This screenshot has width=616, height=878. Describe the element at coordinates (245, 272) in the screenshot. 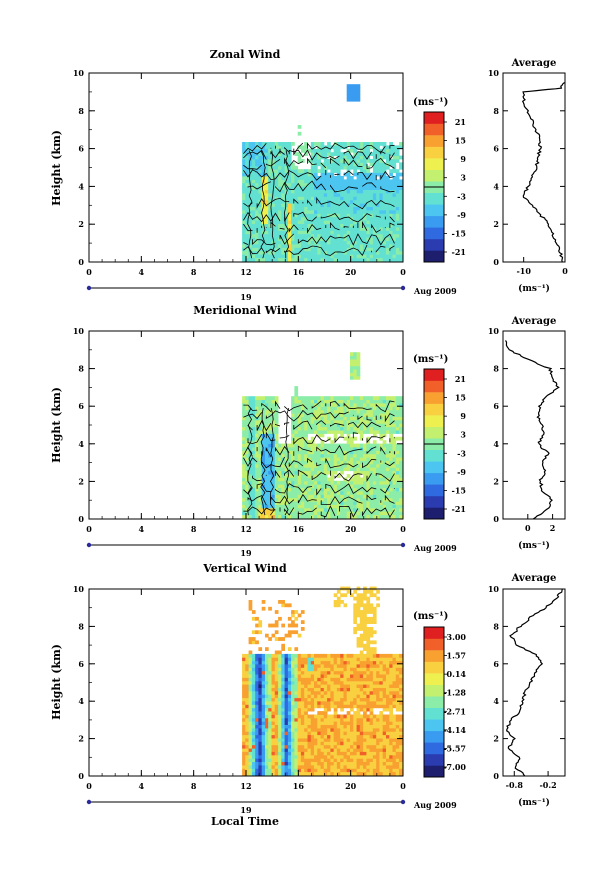

I see `zonal-wind-x-tick-label: 12` at that location.